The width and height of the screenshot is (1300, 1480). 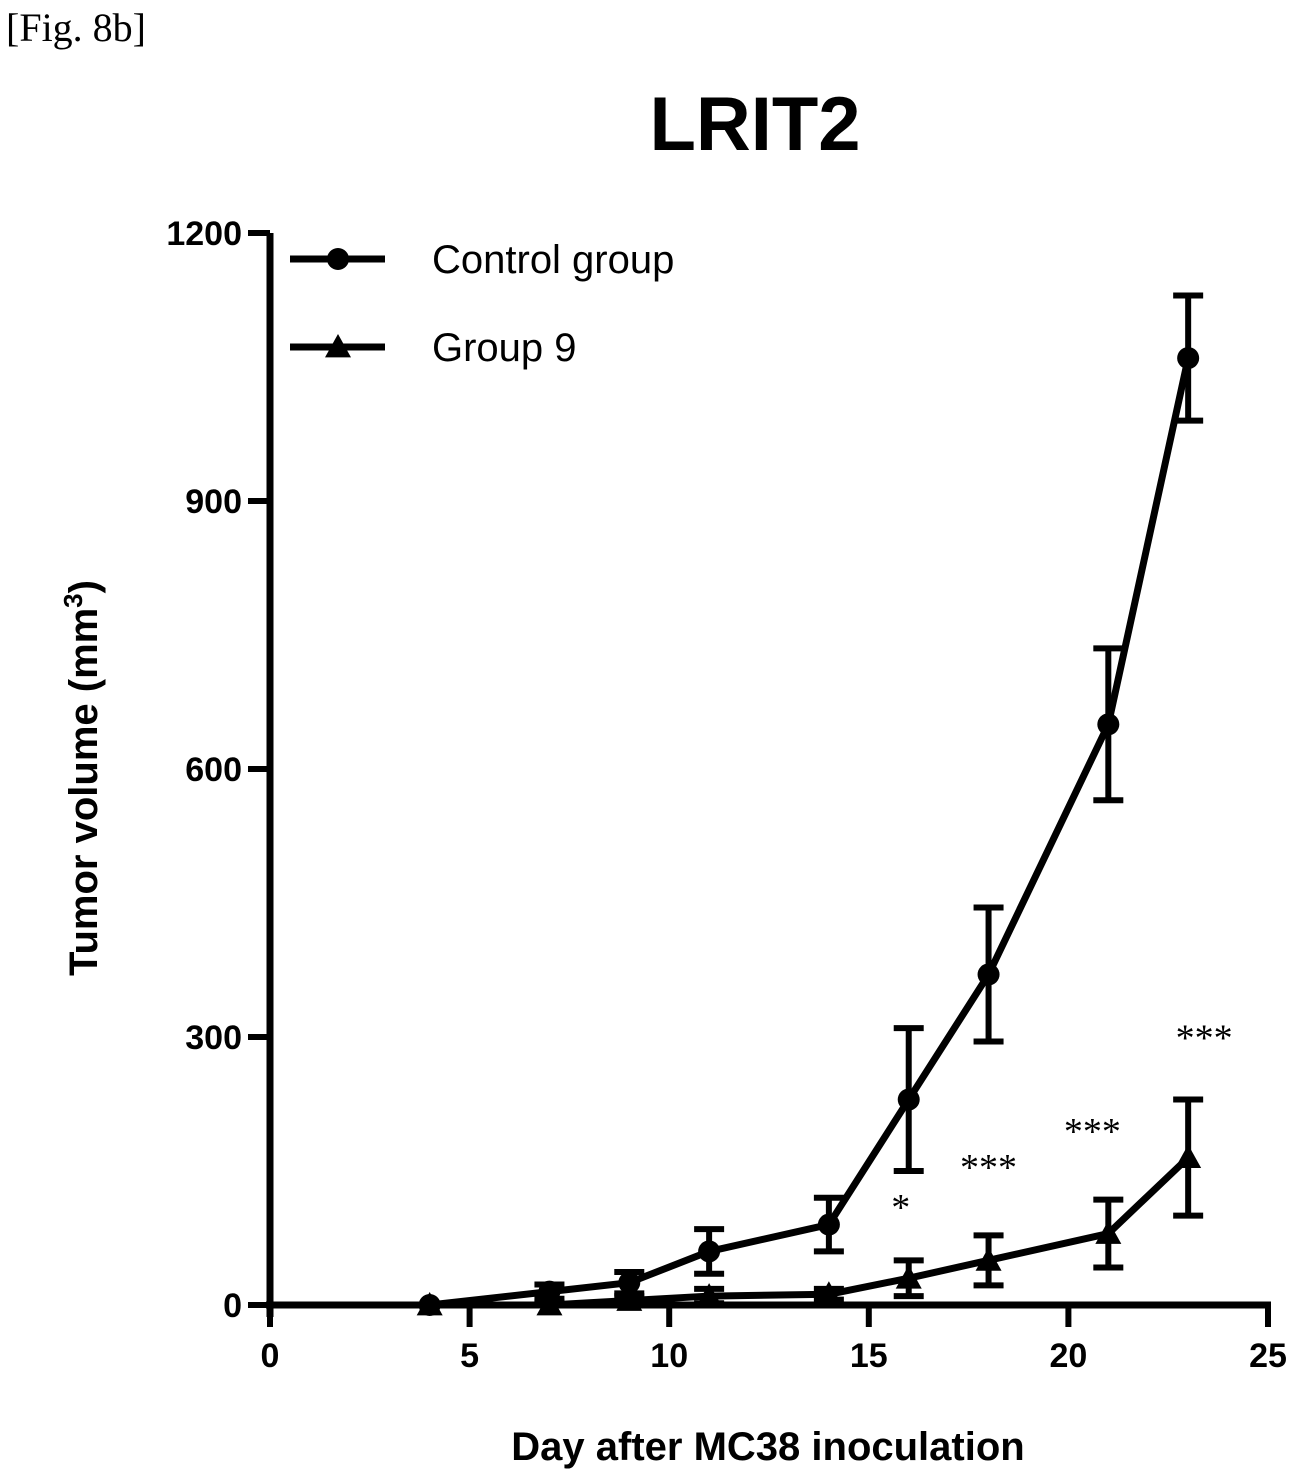 I want to click on y-tick-label: 0, so click(x=232, y=1306).